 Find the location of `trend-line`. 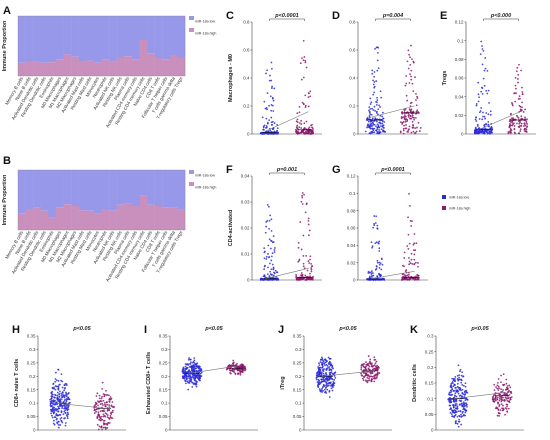

trend-line is located at coordinates (287, 273).